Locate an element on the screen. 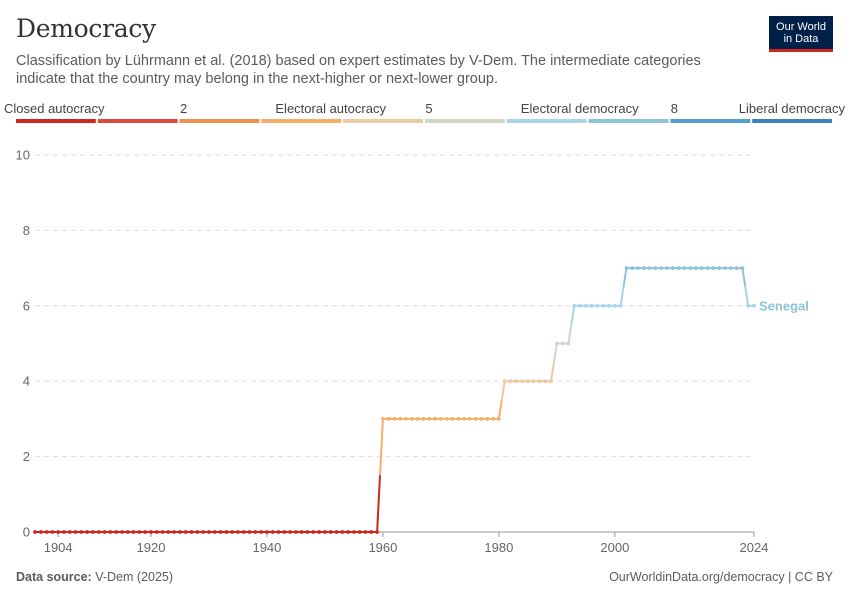 This screenshot has height=600, width=850. series-label-0: Senegal is located at coordinates (784, 305).